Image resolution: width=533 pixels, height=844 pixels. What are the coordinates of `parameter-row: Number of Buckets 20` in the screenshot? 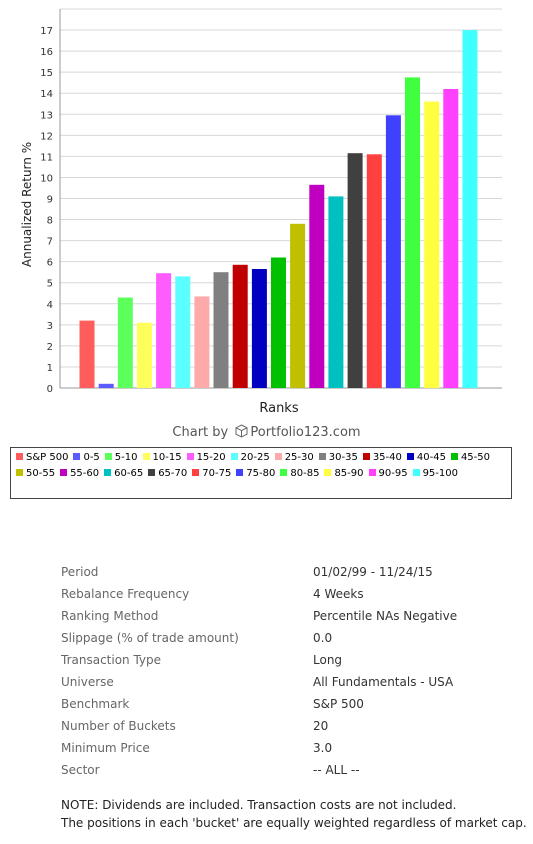 It's located at (281, 726).